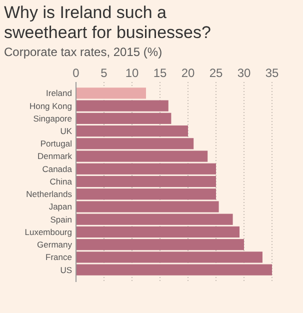 The height and width of the screenshot is (313, 303). Describe the element at coordinates (111, 93) in the screenshot. I see `bar` at that location.